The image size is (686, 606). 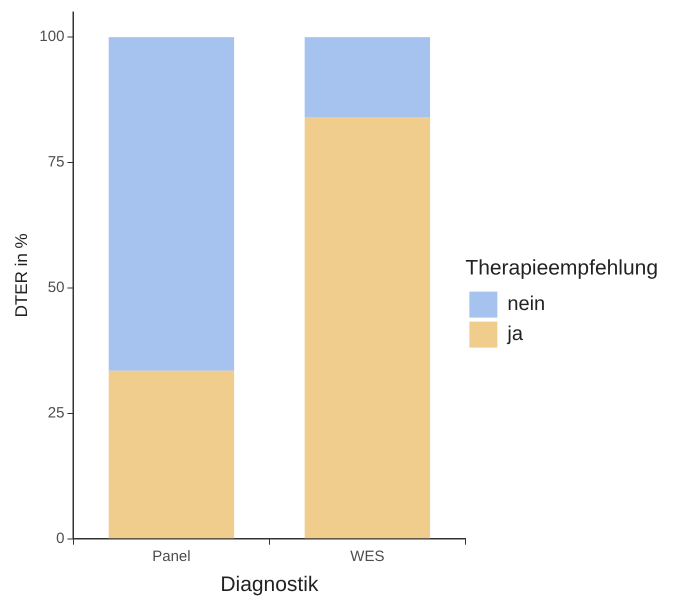 What do you see at coordinates (60, 538) in the screenshot?
I see `y-tick-label: 0` at bounding box center [60, 538].